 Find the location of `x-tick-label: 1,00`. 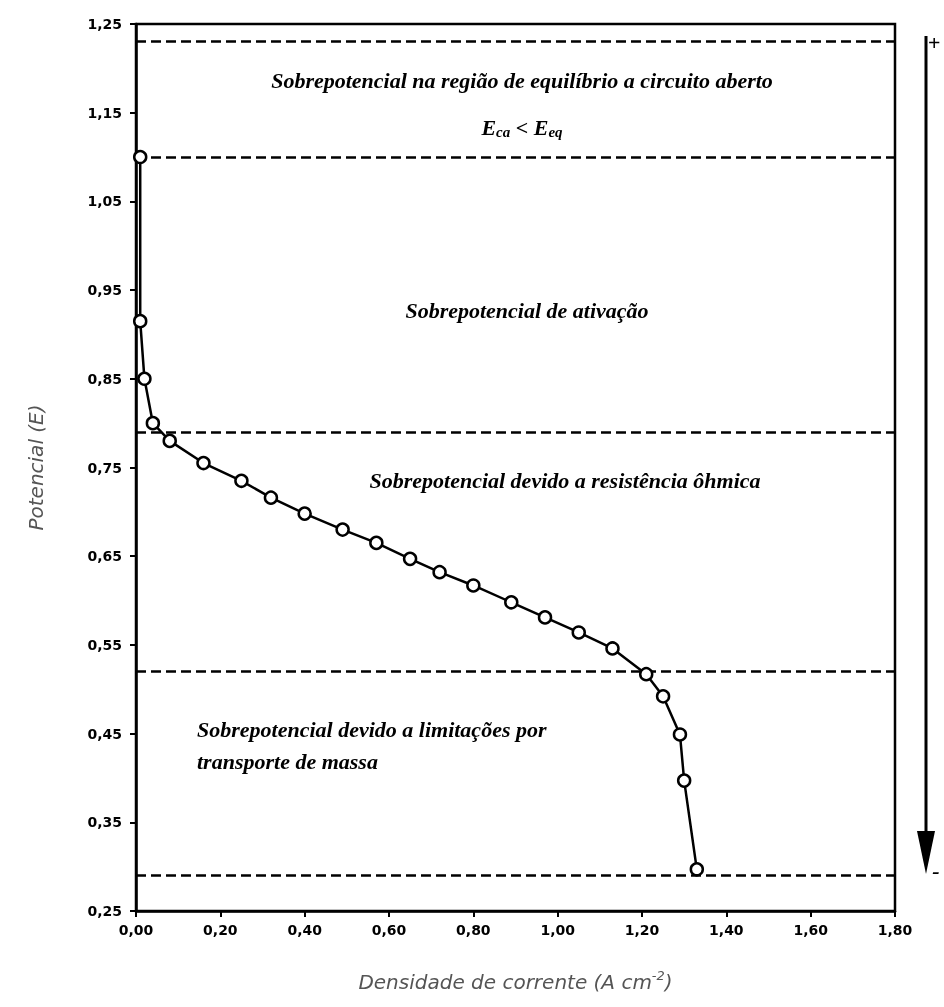

x-tick-label: 1,00 is located at coordinates (558, 930).